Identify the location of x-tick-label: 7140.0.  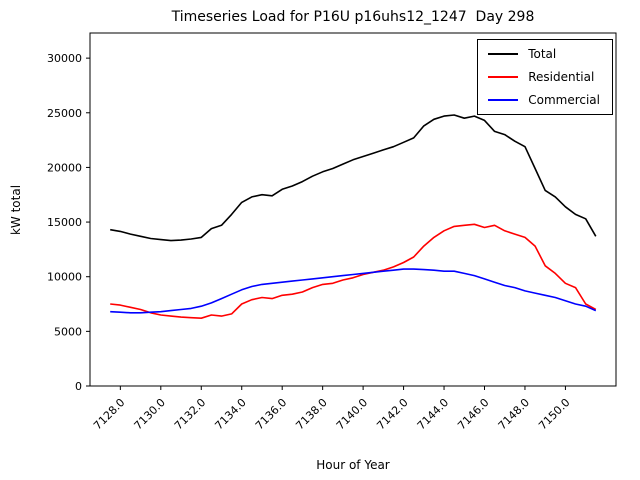
(352, 414).